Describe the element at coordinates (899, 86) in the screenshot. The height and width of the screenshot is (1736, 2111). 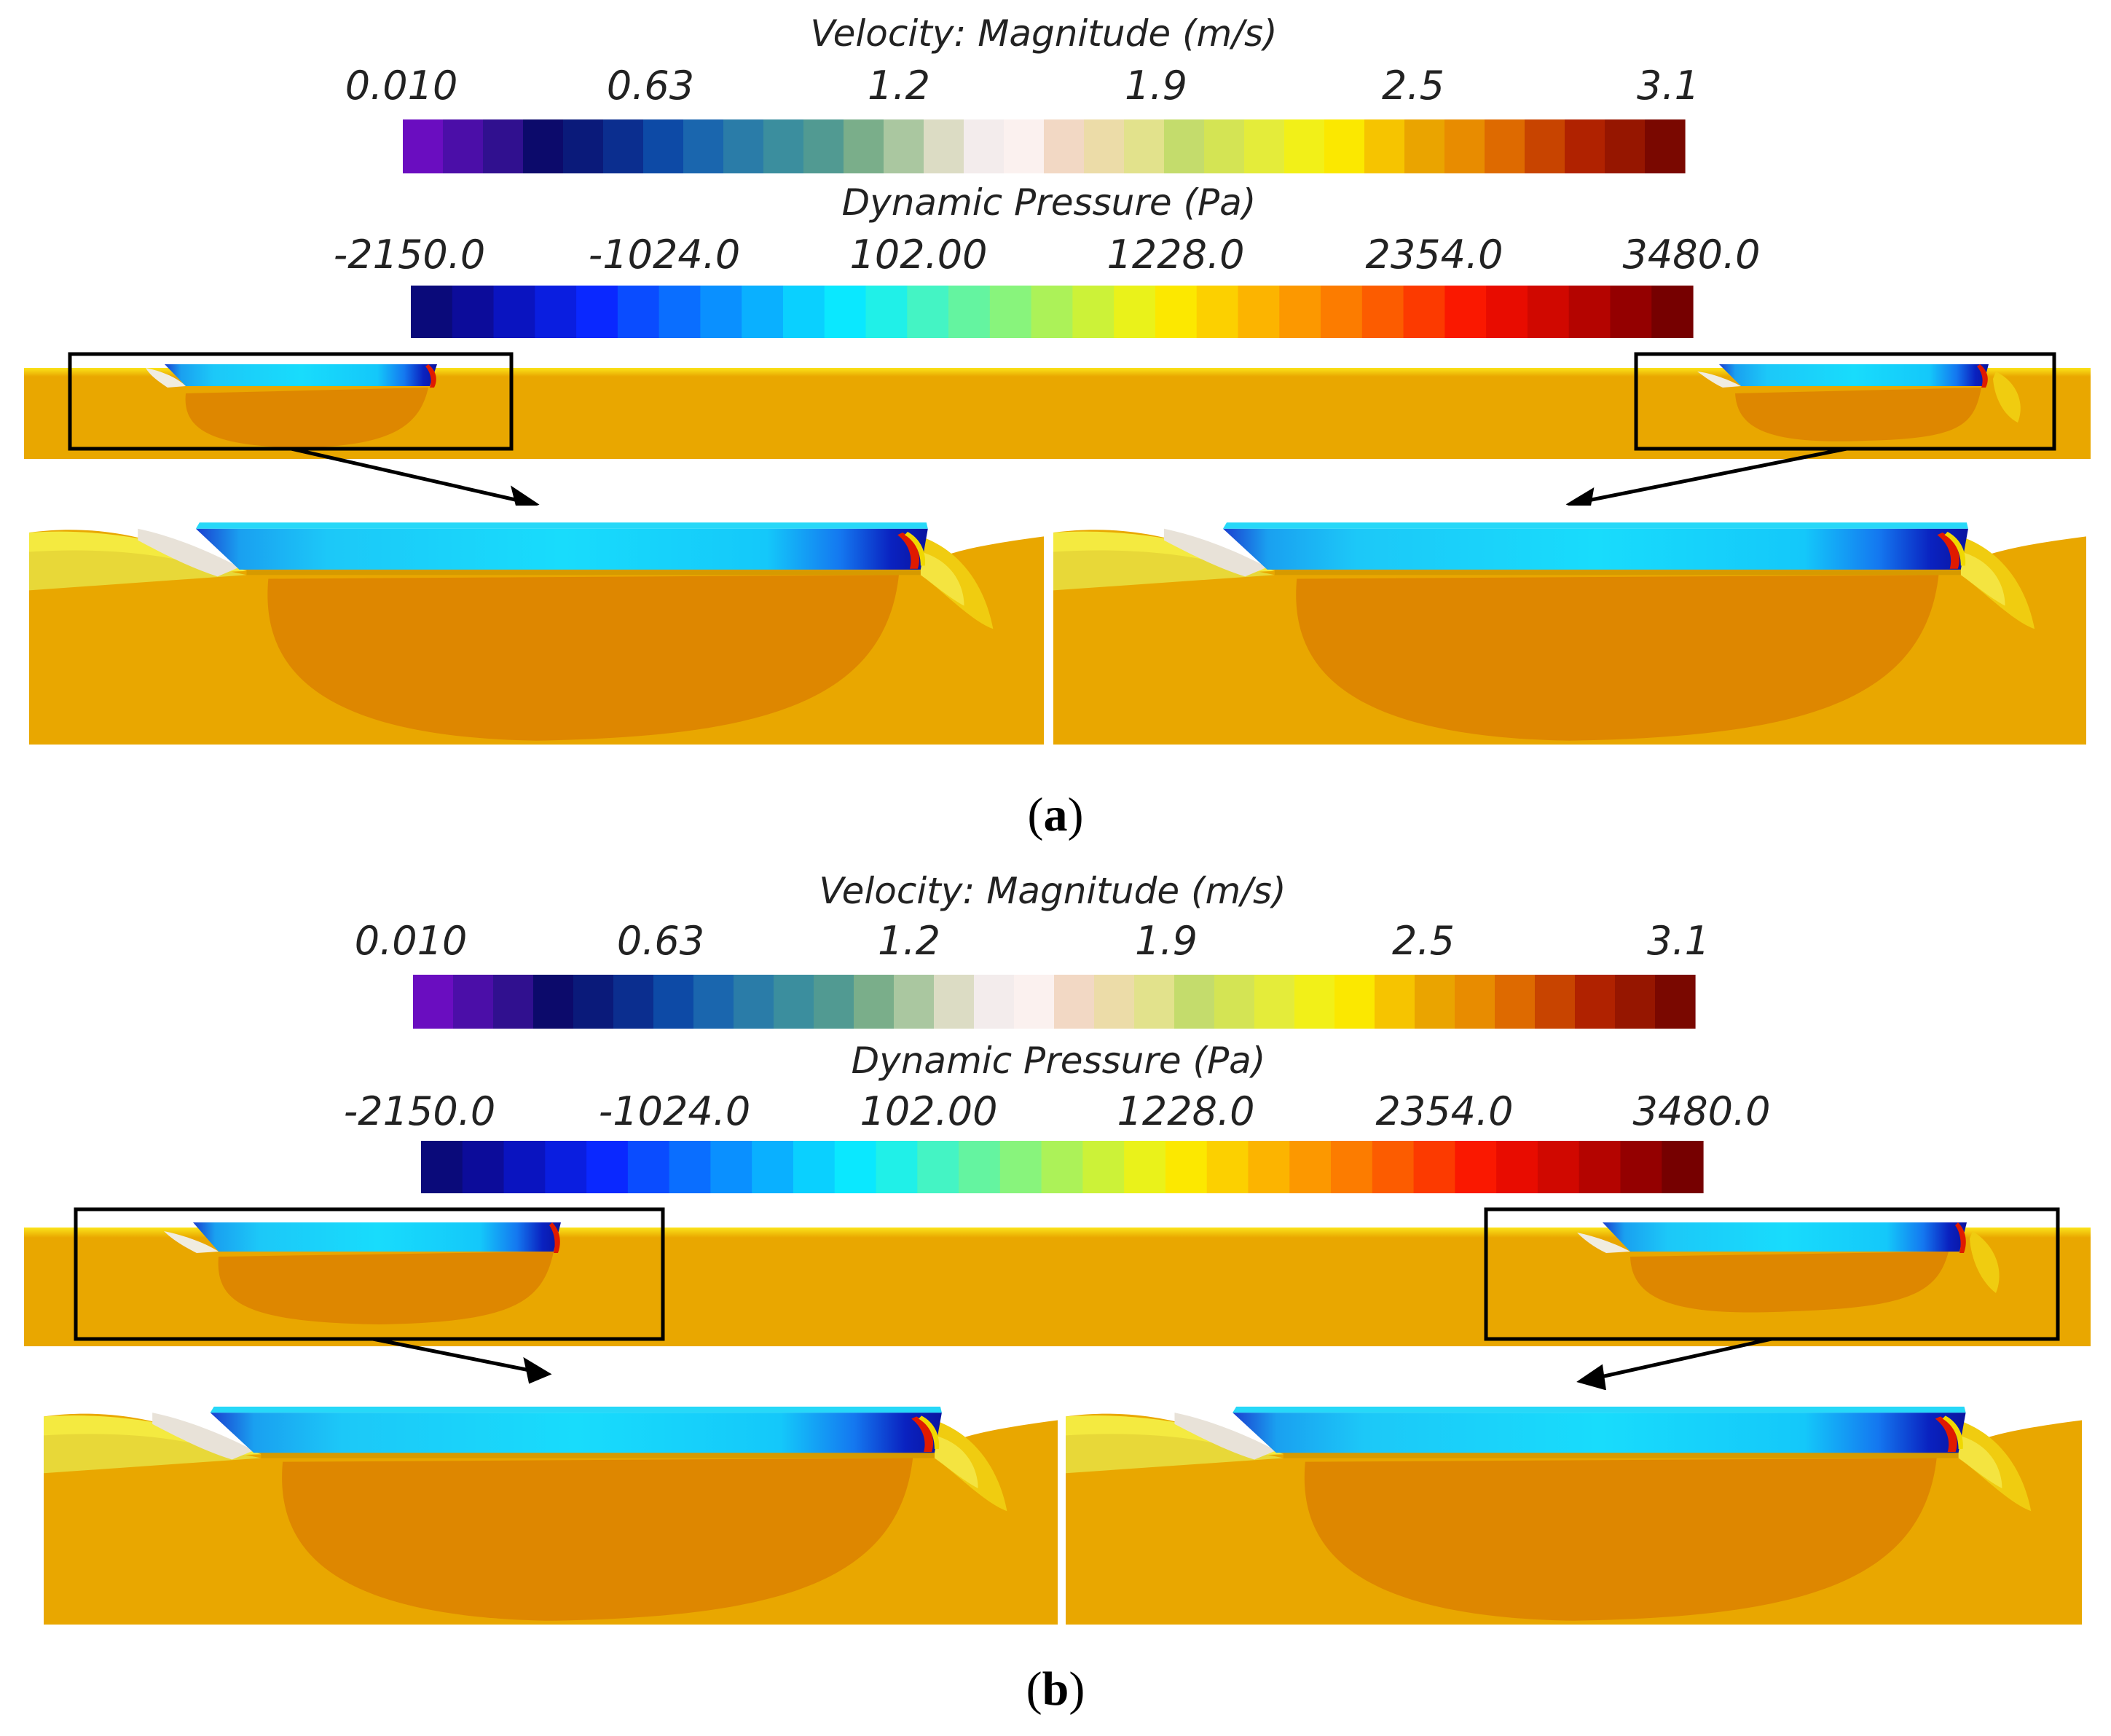
I see `velocity-tick-2: 1.2` at that location.